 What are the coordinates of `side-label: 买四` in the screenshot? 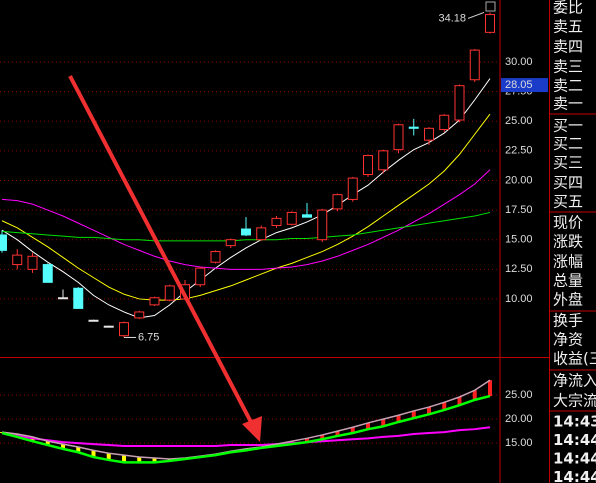 It's located at (568, 183).